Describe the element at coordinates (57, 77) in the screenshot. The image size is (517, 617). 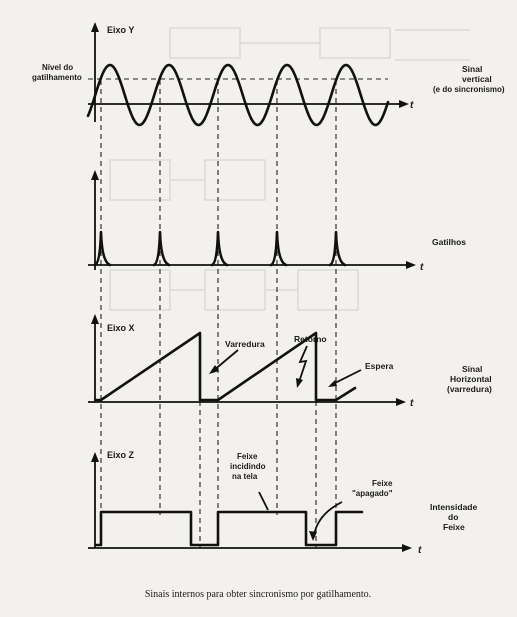
I see `trigger-level-label-line2: gatilhamento` at that location.